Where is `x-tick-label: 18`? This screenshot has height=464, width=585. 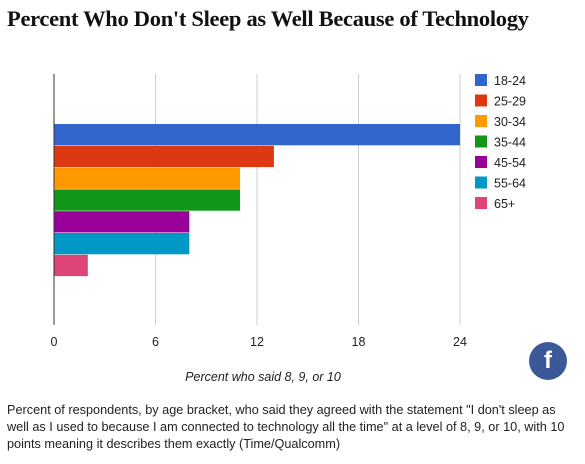
x-tick-label: 18 is located at coordinates (359, 342).